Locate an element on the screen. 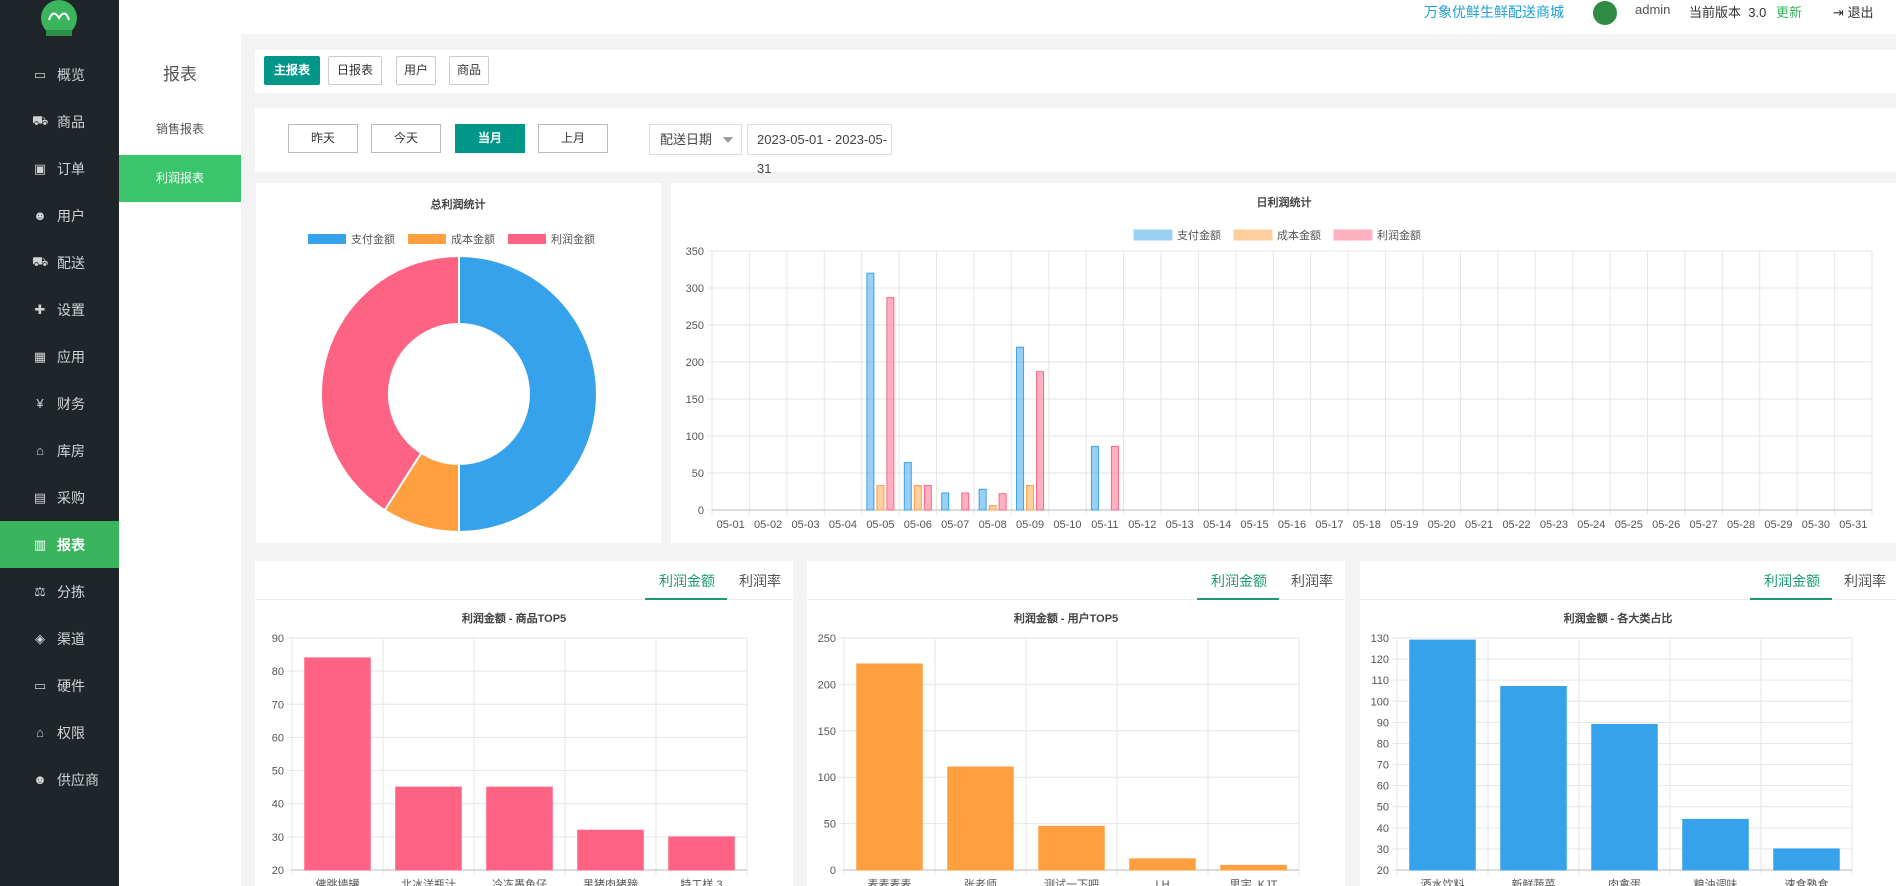 Image resolution: width=1896 pixels, height=886 pixels. nav-item-16: ☻ 供应商 is located at coordinates (59, 779).